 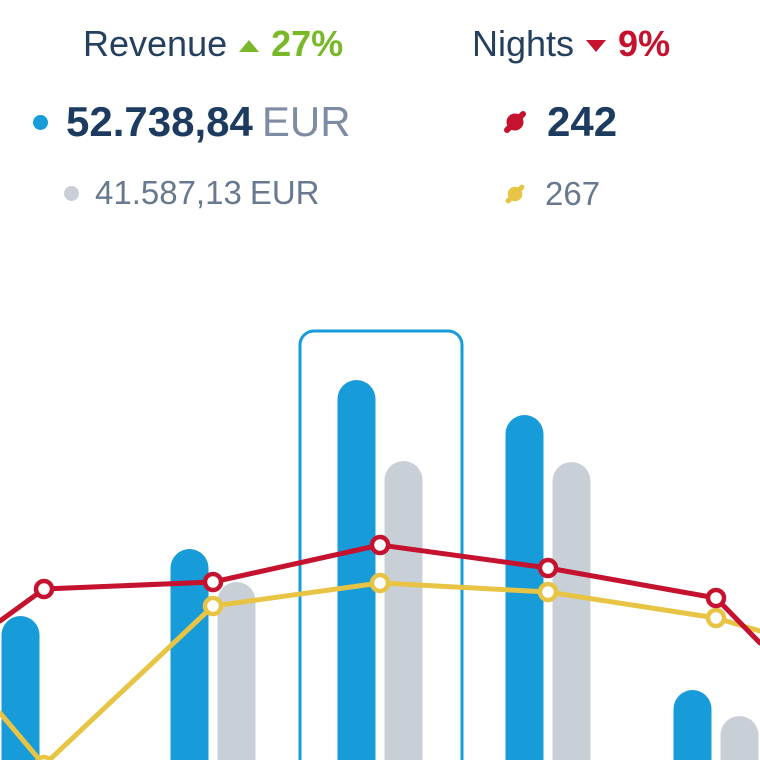 I want to click on revenue-trend-percent: 27%, so click(x=307, y=43).